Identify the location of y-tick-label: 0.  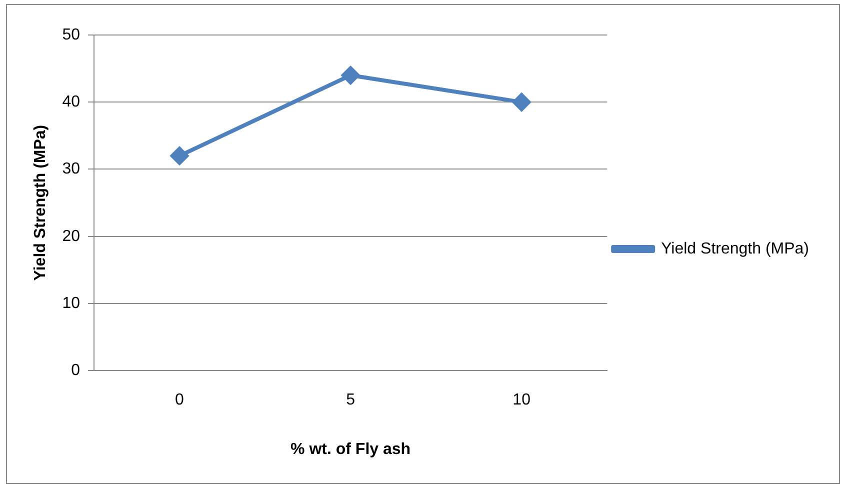
(75, 371).